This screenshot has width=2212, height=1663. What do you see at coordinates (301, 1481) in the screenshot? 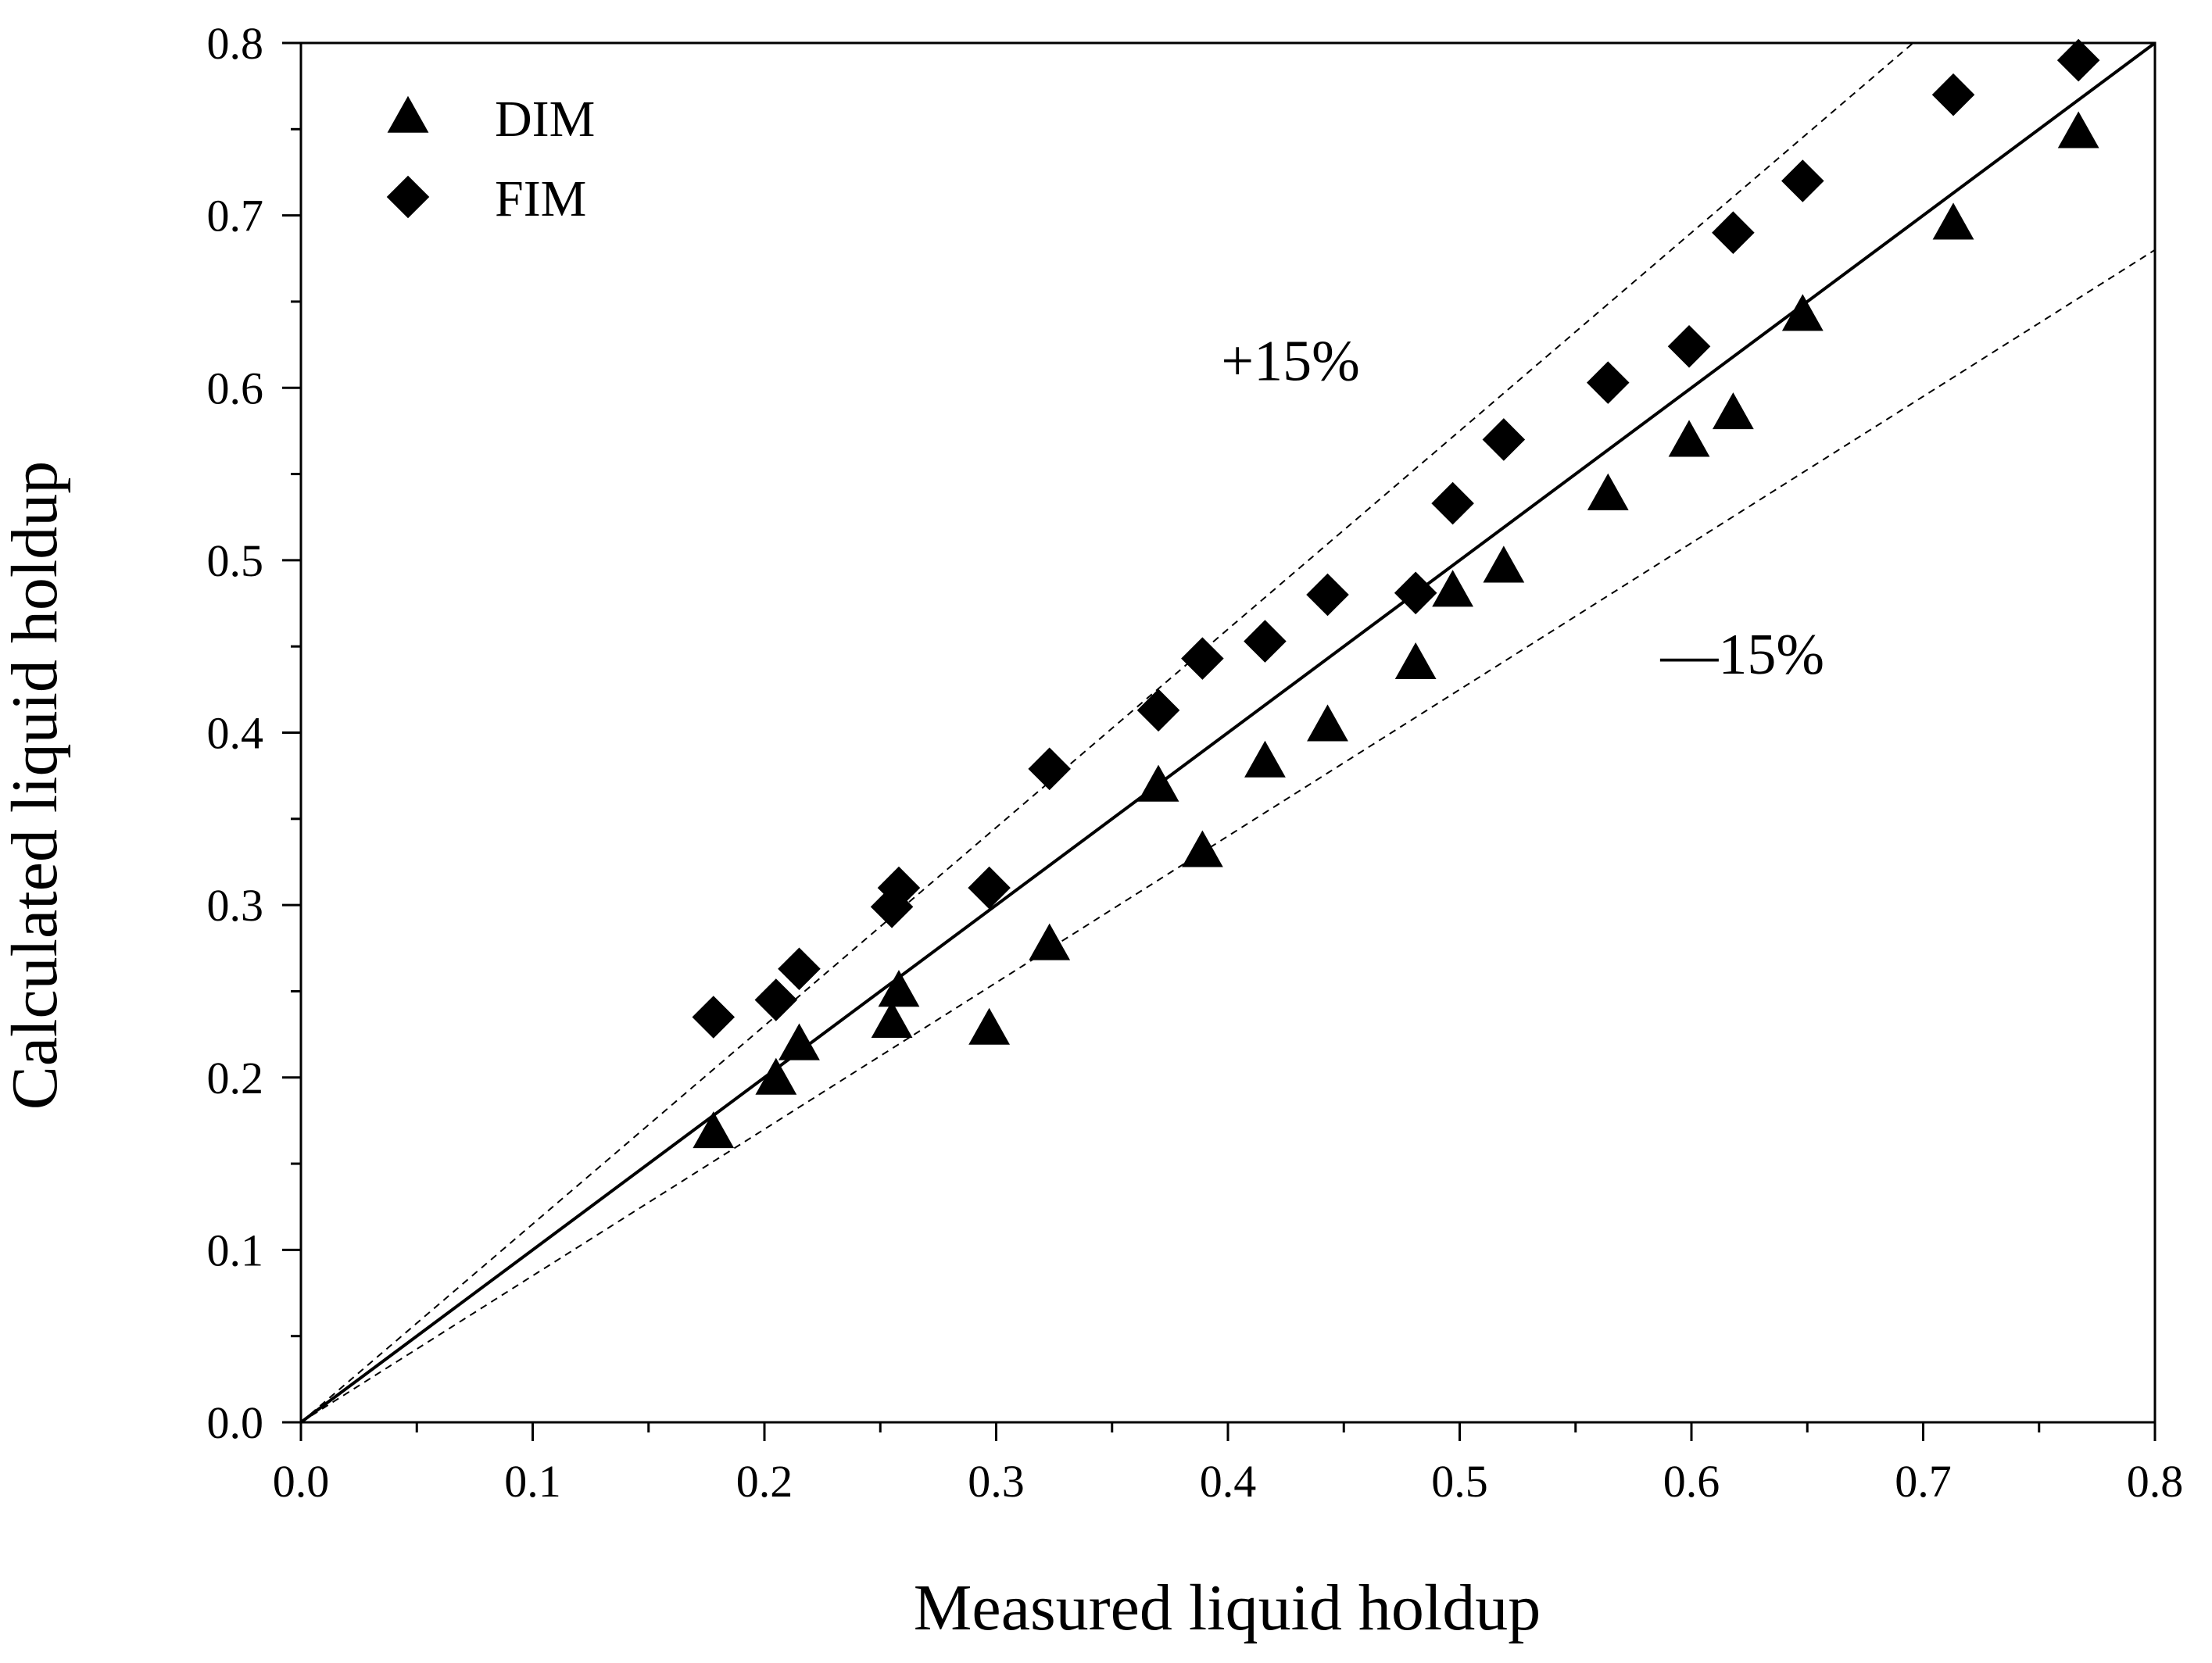
I see `x-tick-label: 0.0` at bounding box center [301, 1481].